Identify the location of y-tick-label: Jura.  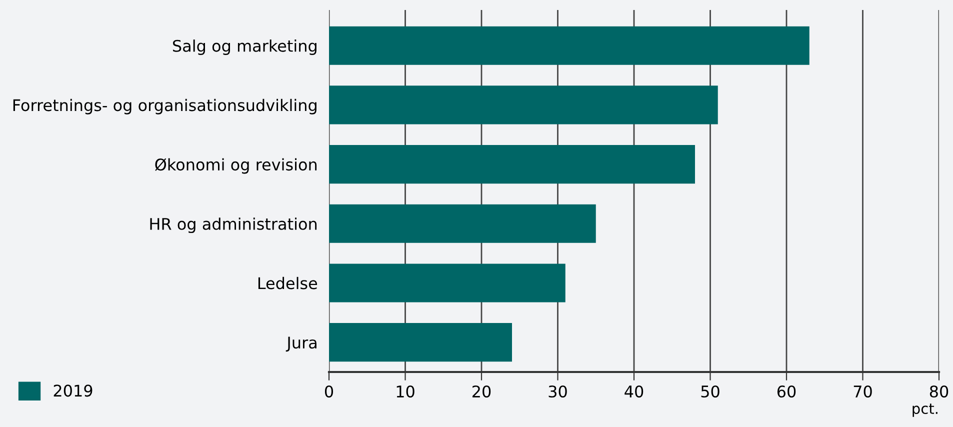
(301, 344).